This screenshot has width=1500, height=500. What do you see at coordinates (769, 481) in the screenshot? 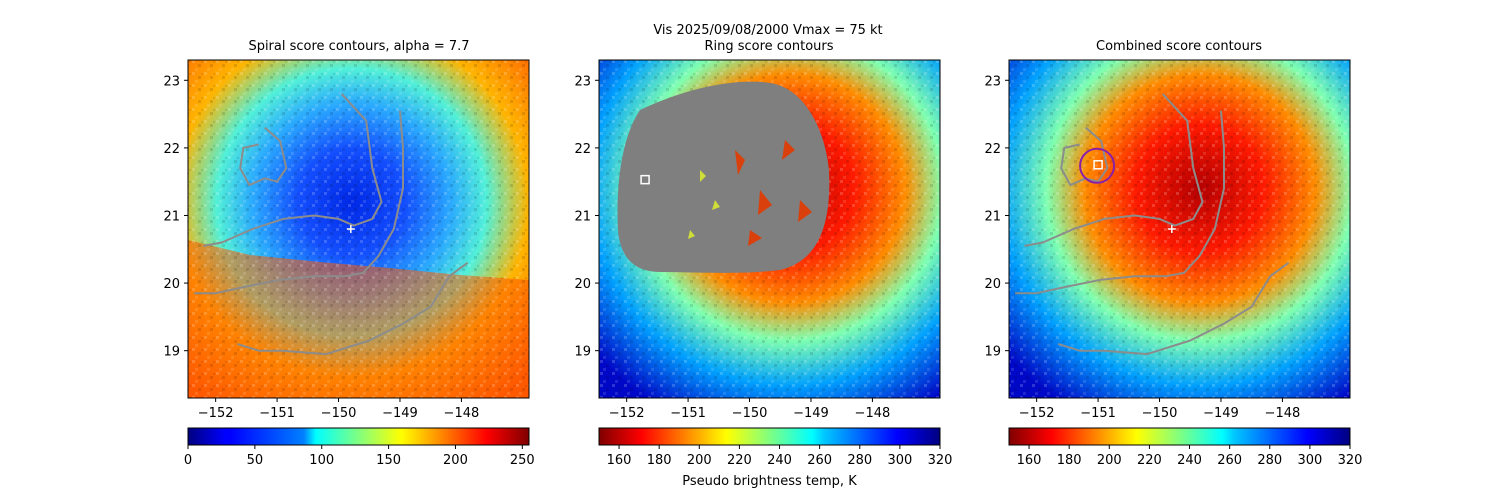
I see `colorbar-ring-label: Pseudo brightness temp, K` at bounding box center [769, 481].